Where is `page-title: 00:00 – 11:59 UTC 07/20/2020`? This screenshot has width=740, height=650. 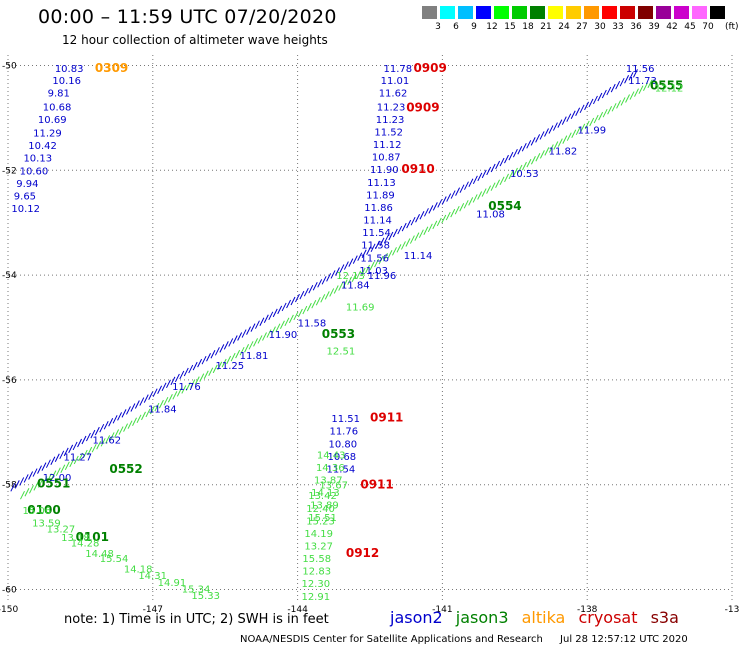 page-title: 00:00 – 11:59 UTC 07/20/2020 is located at coordinates (187, 17).